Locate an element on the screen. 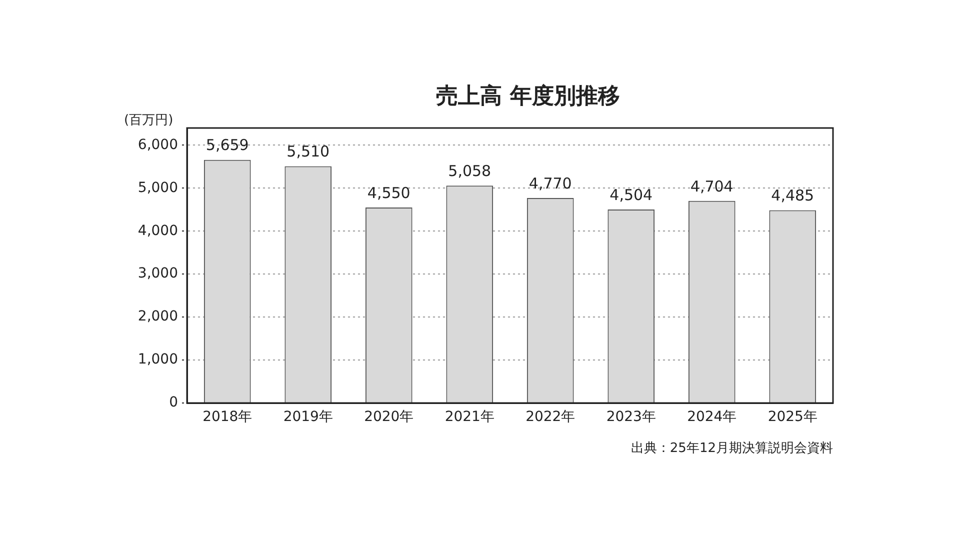  x-tick-label: 2020年 is located at coordinates (389, 417).